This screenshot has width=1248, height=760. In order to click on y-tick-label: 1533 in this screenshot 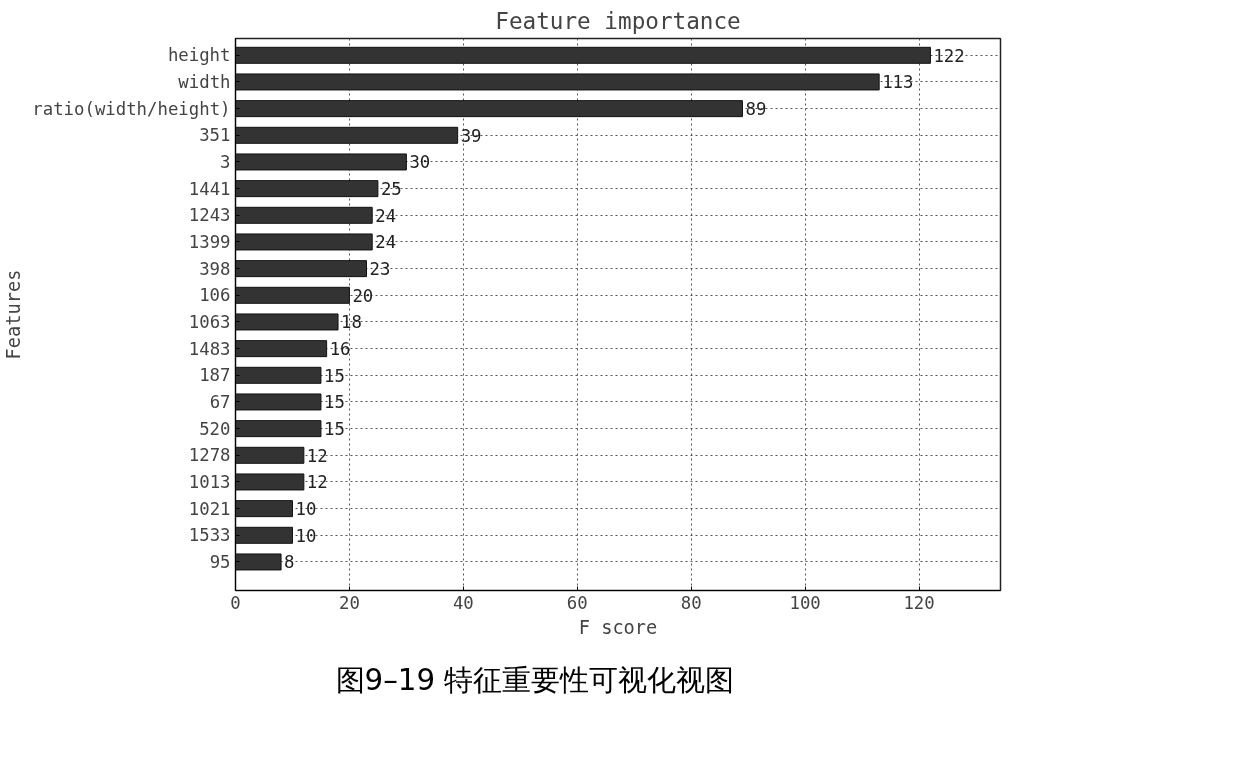, I will do `click(209, 535)`.